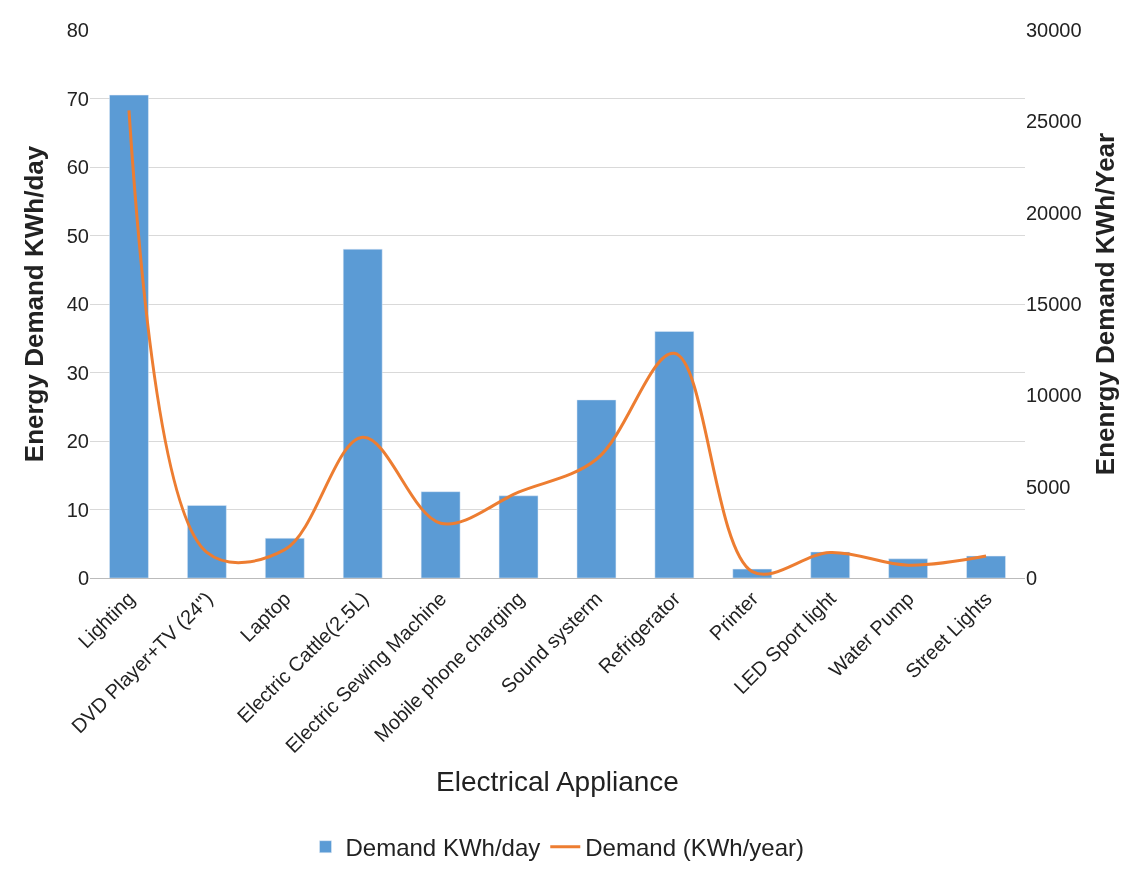 The height and width of the screenshot is (881, 1127). What do you see at coordinates (77, 167) in the screenshot?
I see `y-tick-label: 60` at bounding box center [77, 167].